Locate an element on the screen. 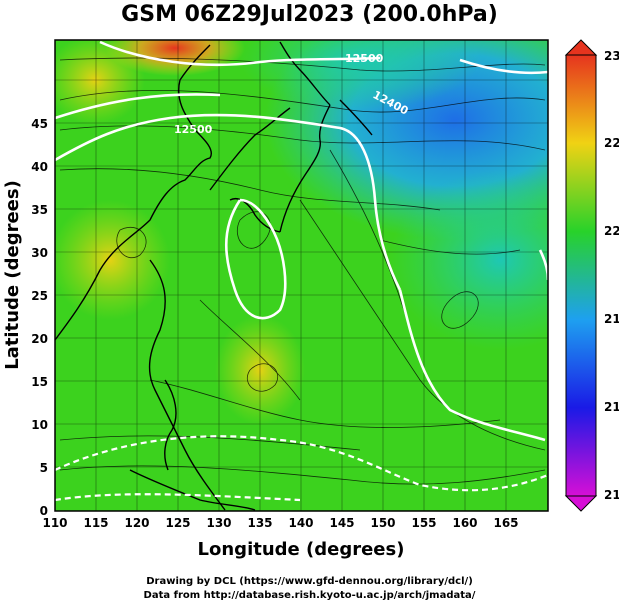 This screenshot has height=605, width=619. y-axis: 0 5 10 15 20 25 30 35 40 45 is located at coordinates (39, 317).